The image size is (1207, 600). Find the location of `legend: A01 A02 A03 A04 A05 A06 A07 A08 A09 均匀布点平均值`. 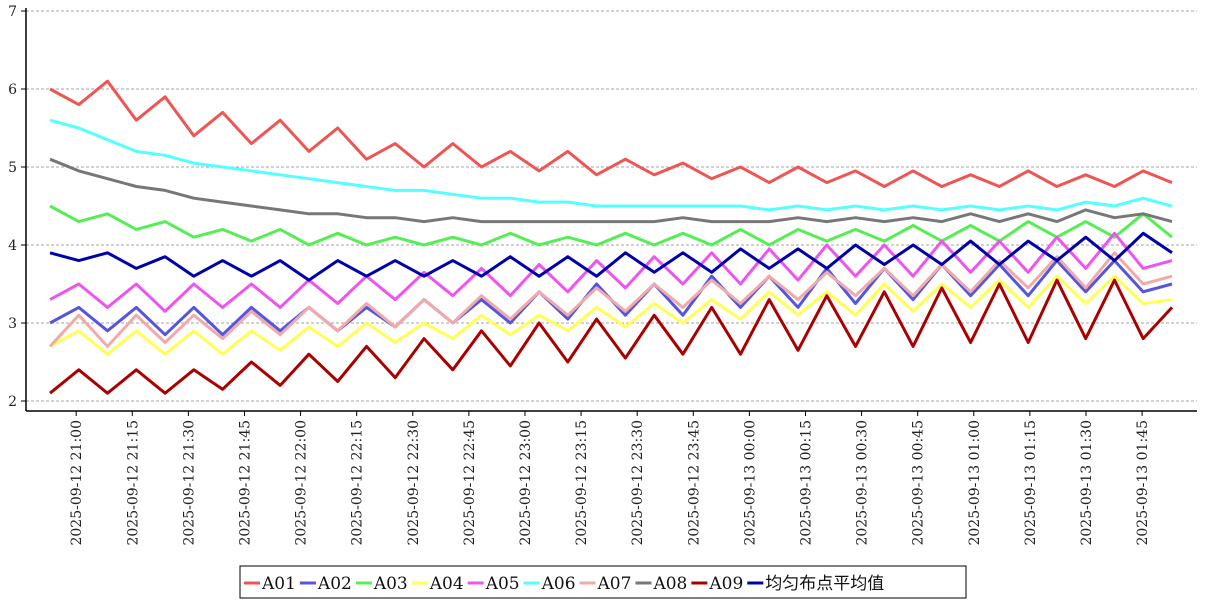

legend: A01 A02 A03 A04 A05 A06 A07 A08 A09 均匀布点平均值 is located at coordinates (603, 582).